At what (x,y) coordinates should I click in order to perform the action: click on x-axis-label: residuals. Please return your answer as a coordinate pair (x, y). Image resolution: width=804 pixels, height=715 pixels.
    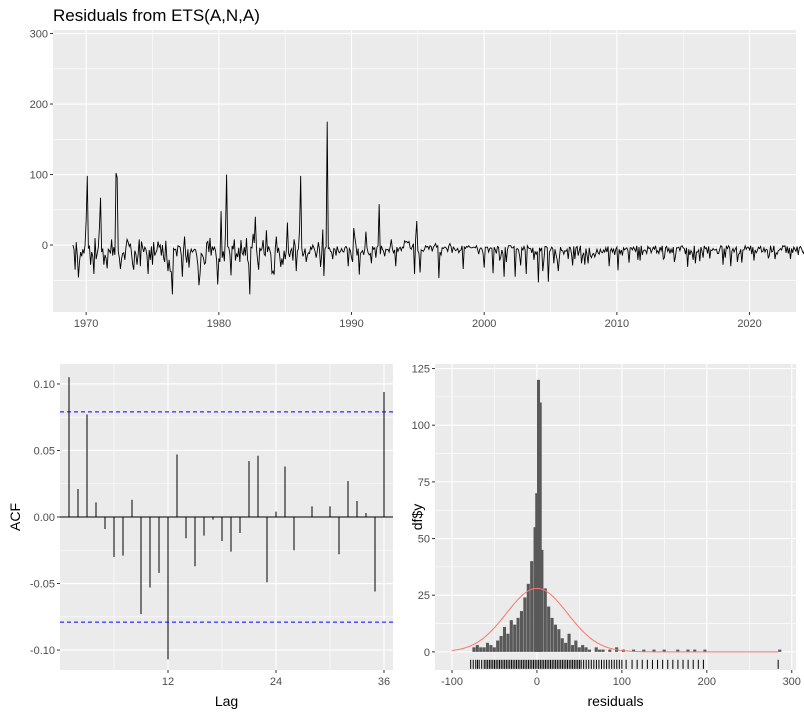
    Looking at the image, I should click on (615, 701).